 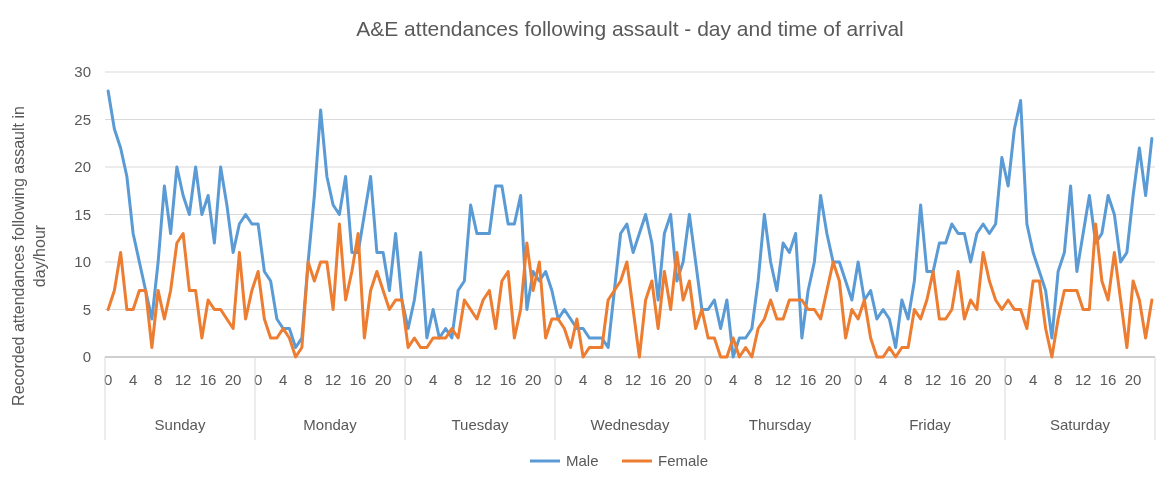 I want to click on text: Saturday, so click(x=1080, y=424).